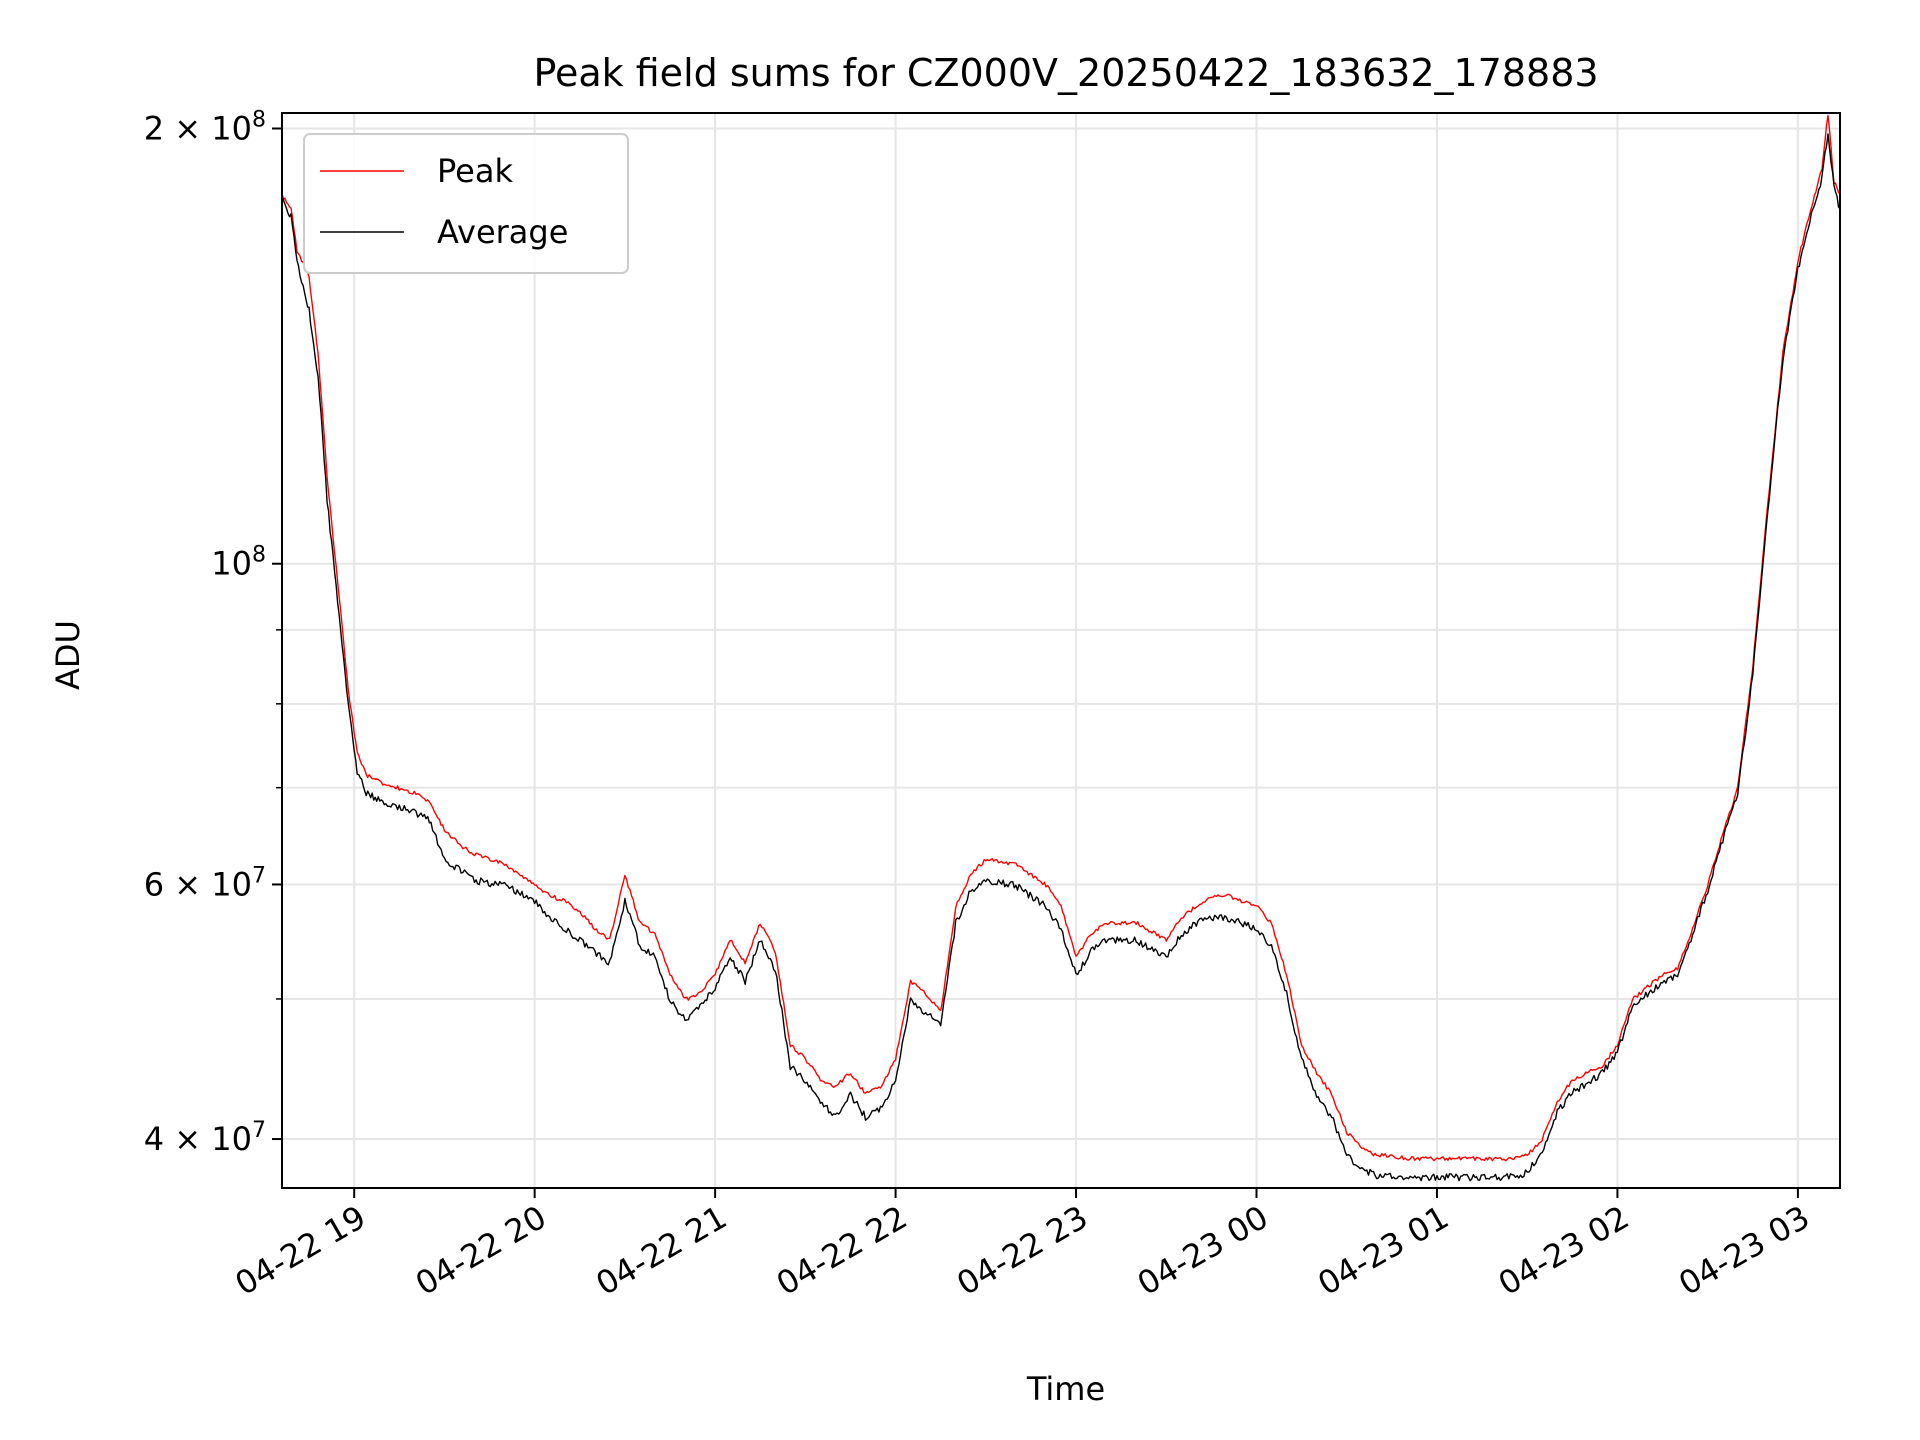 The width and height of the screenshot is (1920, 1440). What do you see at coordinates (205, 1138) in the screenshot?
I see `y-tick-label: 4 × 107` at bounding box center [205, 1138].